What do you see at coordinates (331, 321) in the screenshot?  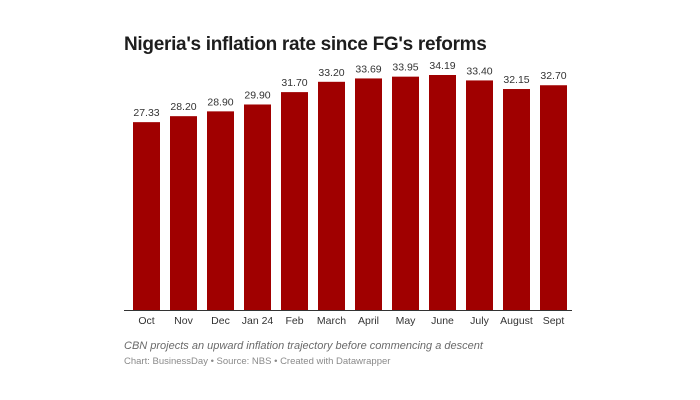 I see `x-tick-label: March` at bounding box center [331, 321].